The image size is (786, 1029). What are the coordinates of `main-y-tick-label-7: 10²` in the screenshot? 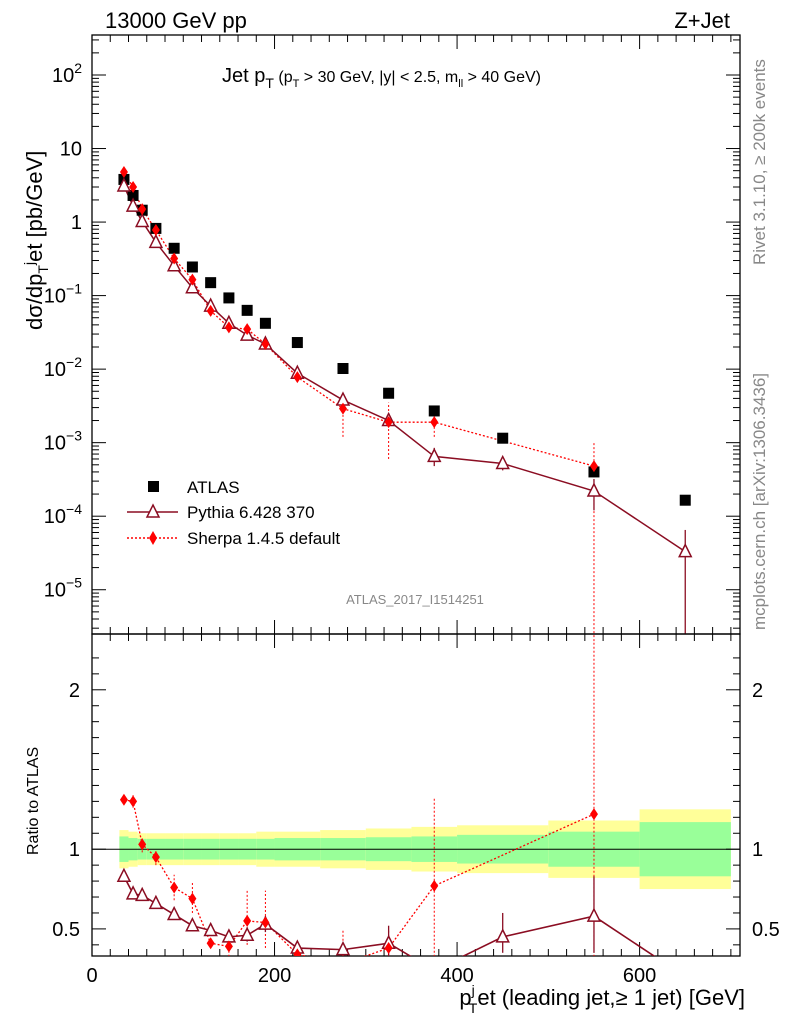 It's located at (67, 73).